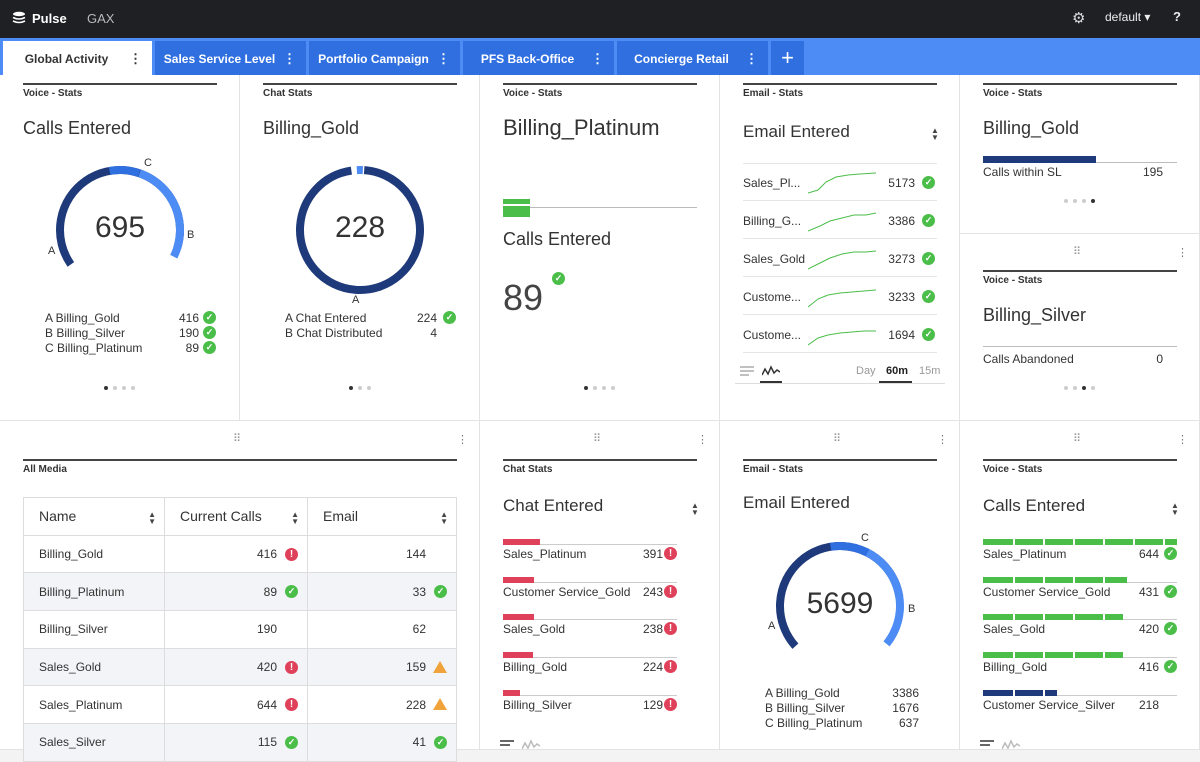 This screenshot has height=762, width=1200. Describe the element at coordinates (94, 705) in the screenshot. I see `cell-name: Sales_Platinum` at that location.